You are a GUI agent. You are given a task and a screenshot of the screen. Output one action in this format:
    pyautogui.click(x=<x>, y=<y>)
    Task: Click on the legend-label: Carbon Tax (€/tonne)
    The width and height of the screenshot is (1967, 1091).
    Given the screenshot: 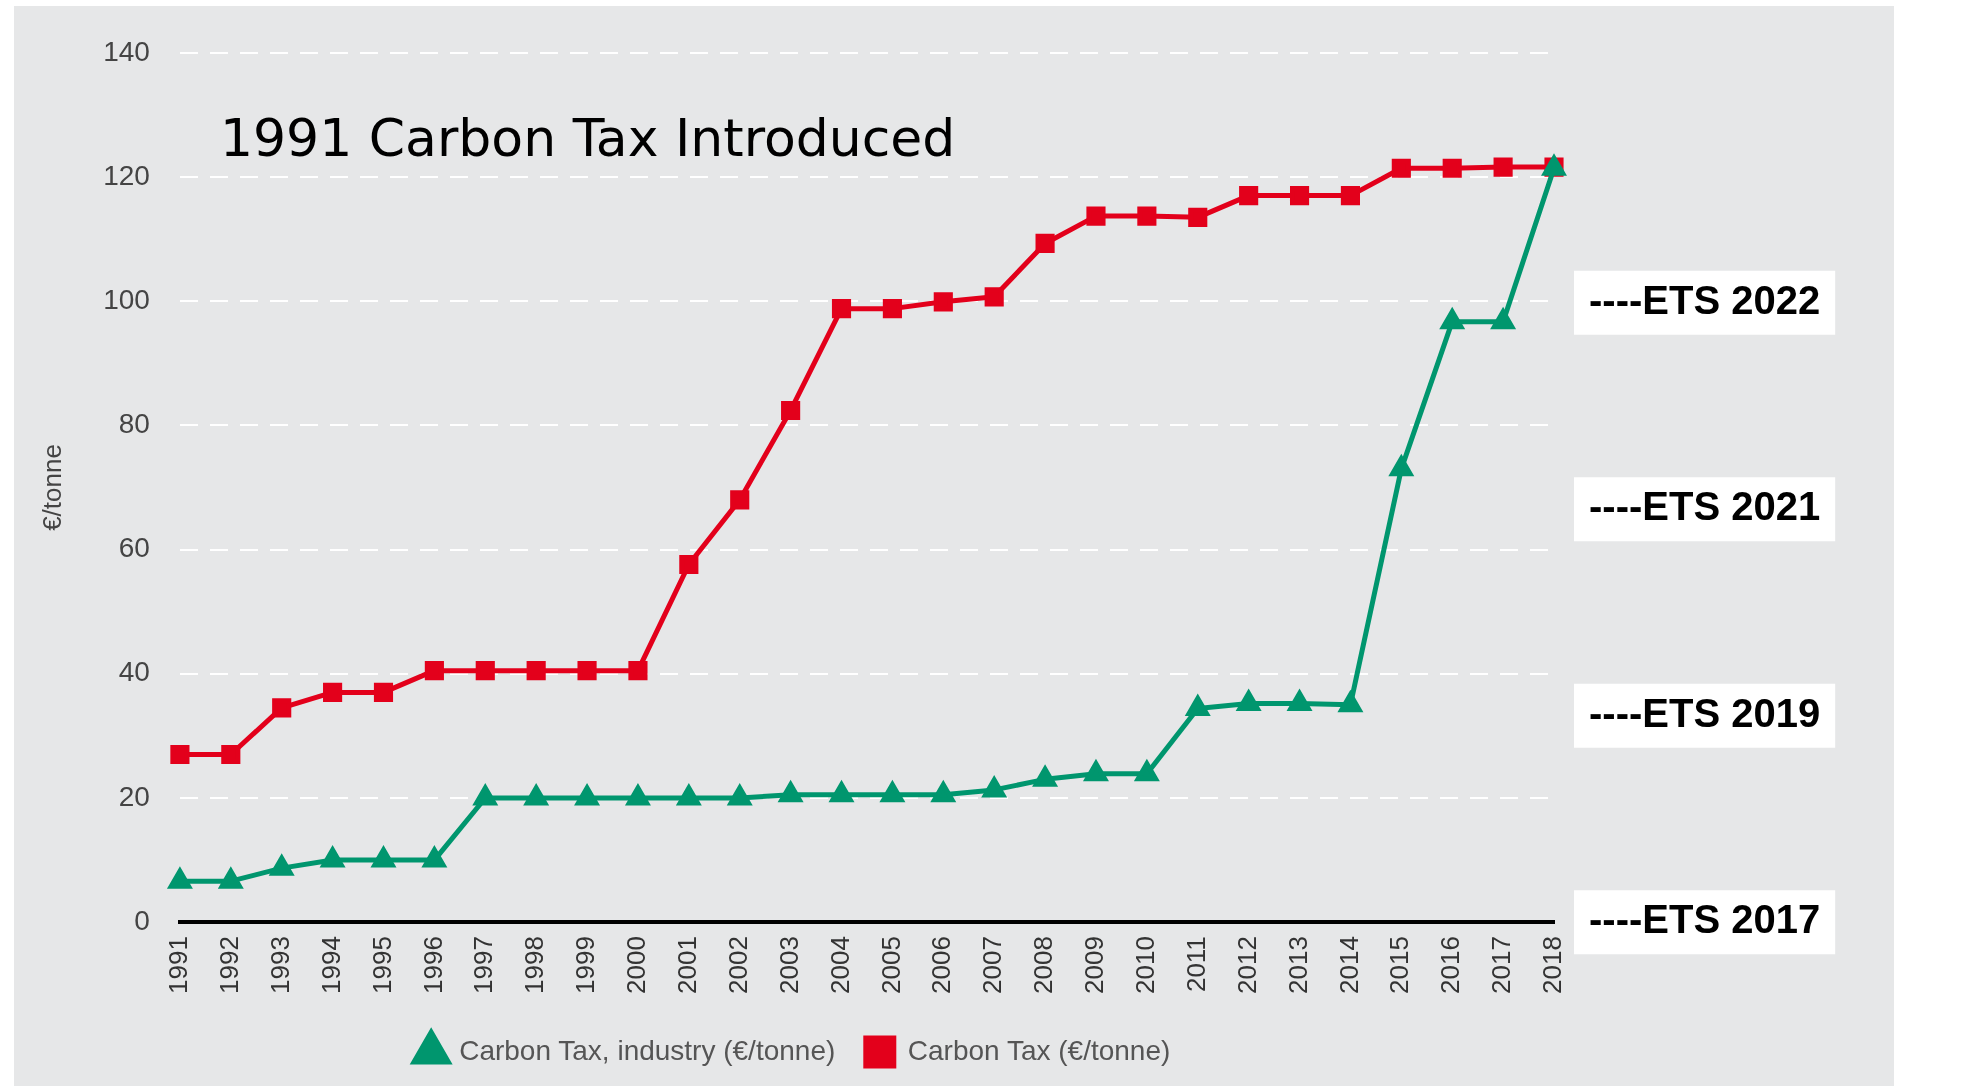 What is the action you would take?
    pyautogui.click(x=1039, y=1050)
    